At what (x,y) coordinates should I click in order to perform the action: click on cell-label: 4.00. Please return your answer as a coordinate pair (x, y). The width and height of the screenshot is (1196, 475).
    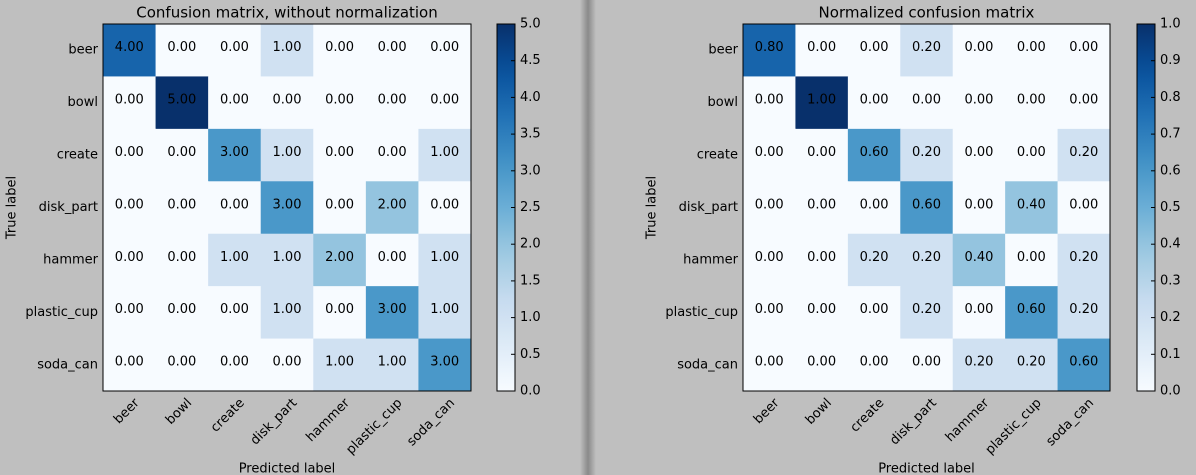
    Looking at the image, I should click on (129, 47).